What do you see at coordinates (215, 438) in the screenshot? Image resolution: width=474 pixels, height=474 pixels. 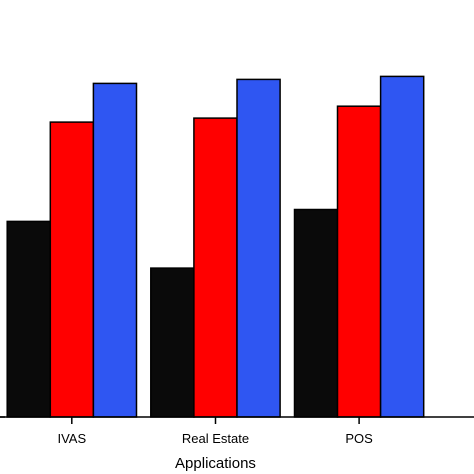 I see `x-tick-label: Real Estate` at bounding box center [215, 438].